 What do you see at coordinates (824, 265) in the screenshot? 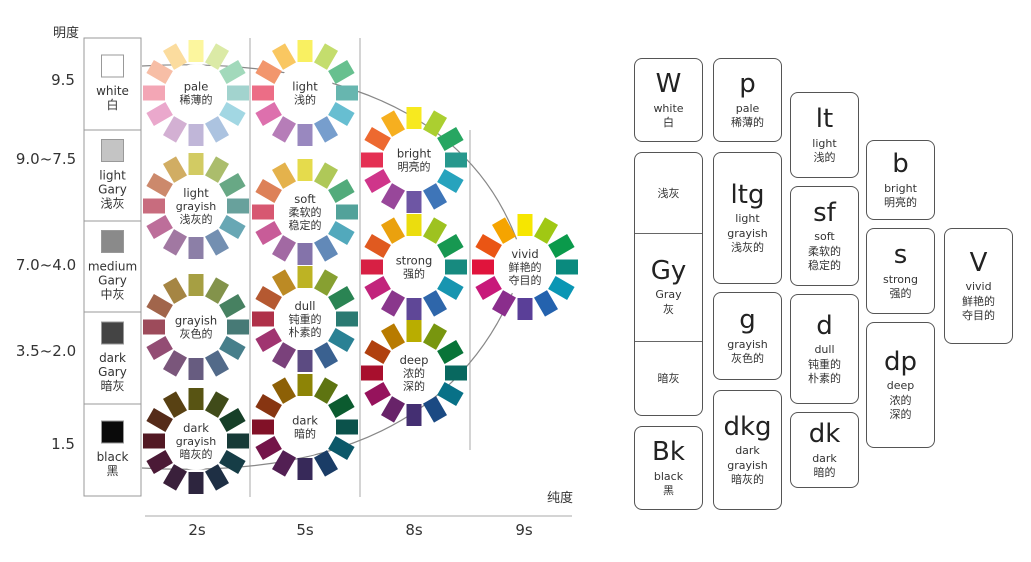
I see `tone-chinese: 稳定的` at bounding box center [824, 265].